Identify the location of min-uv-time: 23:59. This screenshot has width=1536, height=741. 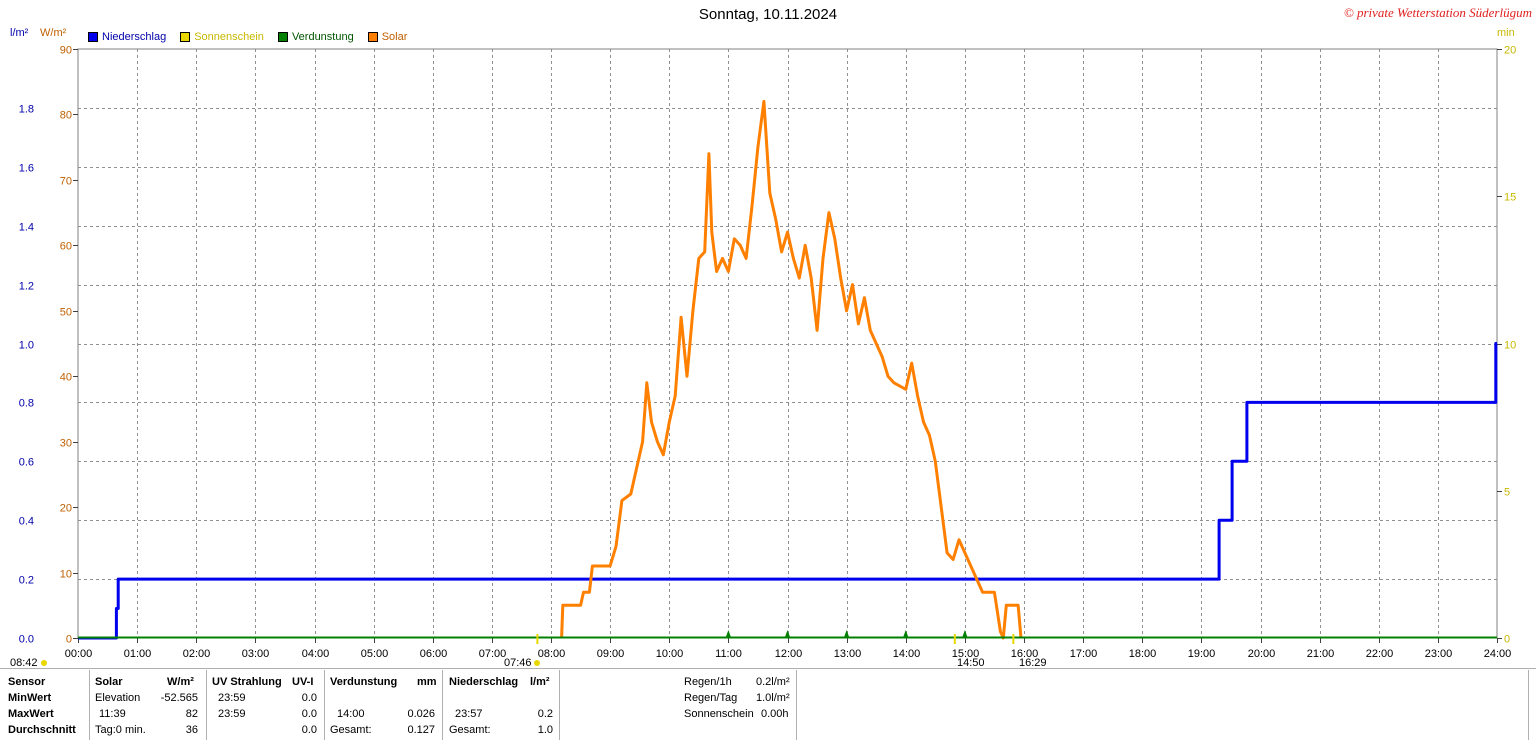
(232, 698).